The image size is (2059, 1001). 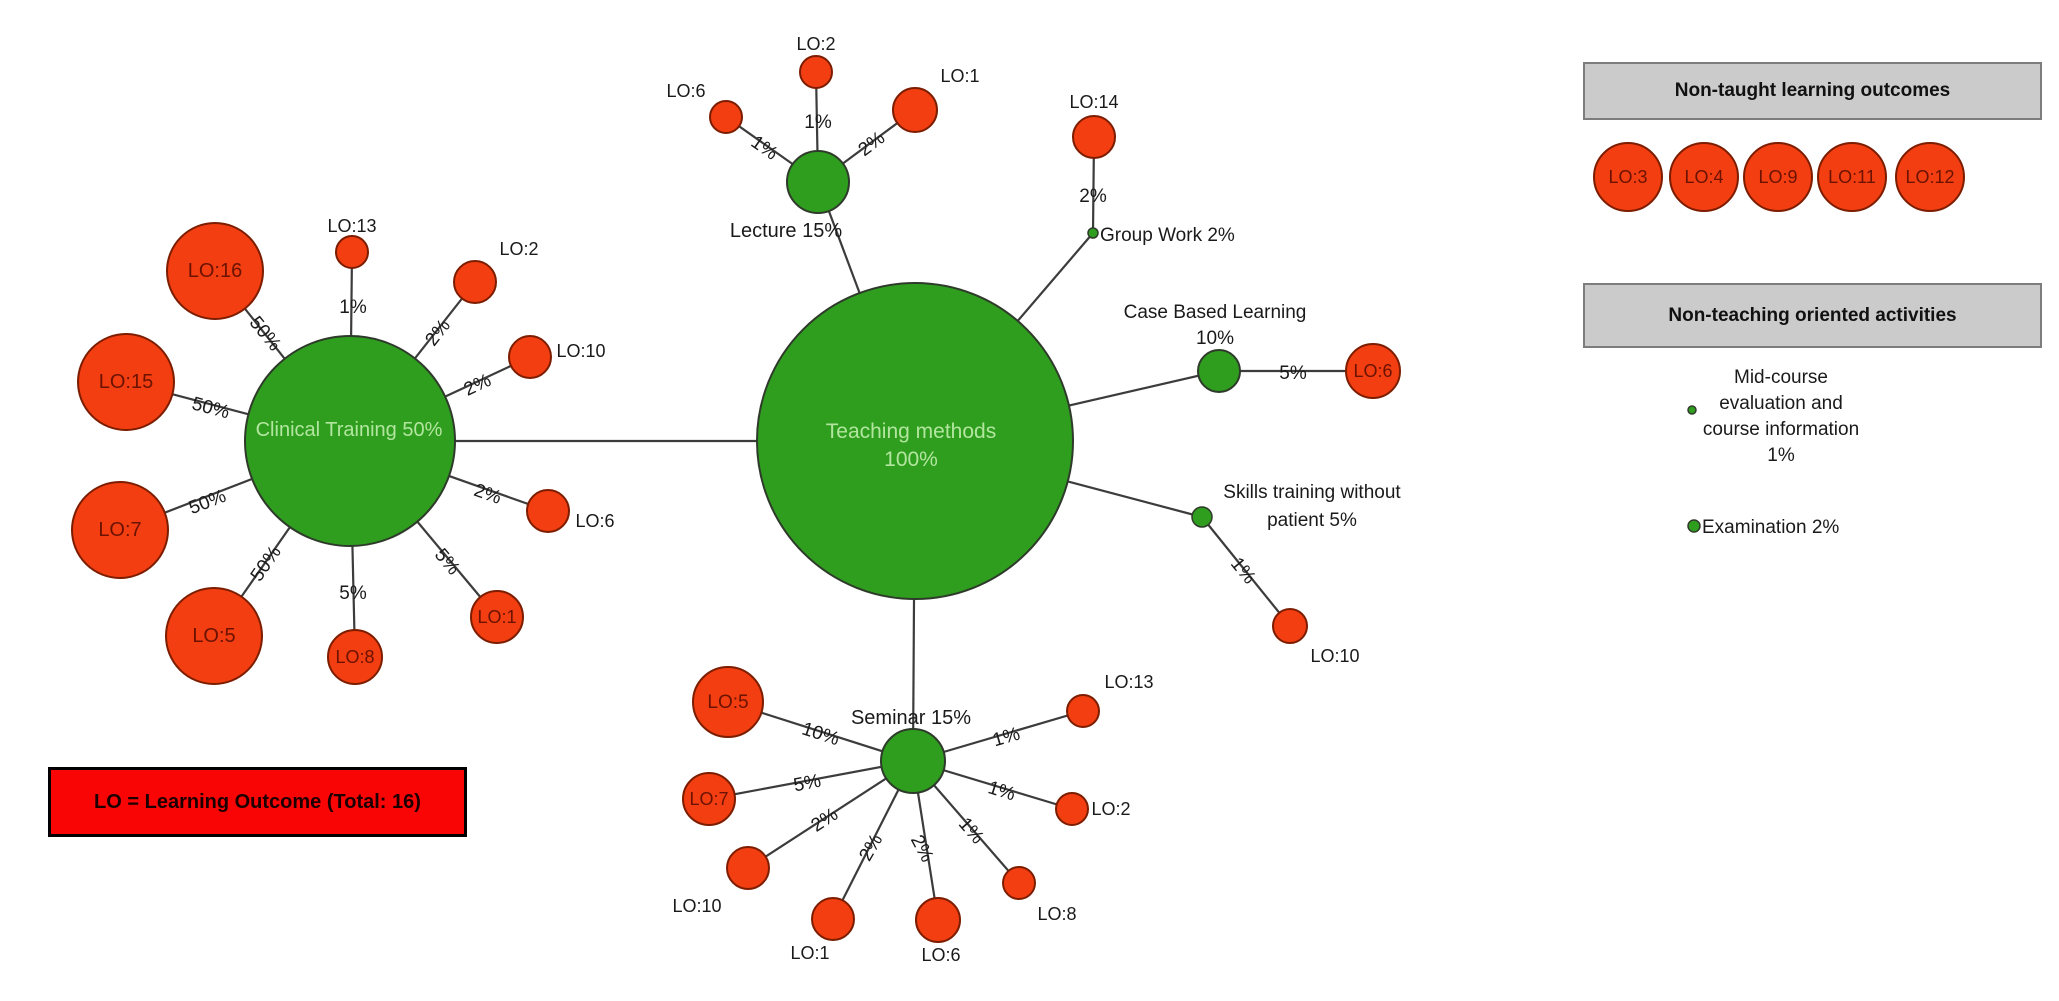 What do you see at coordinates (1128, 682) in the screenshot?
I see `node-label-m13: LO:13` at bounding box center [1128, 682].